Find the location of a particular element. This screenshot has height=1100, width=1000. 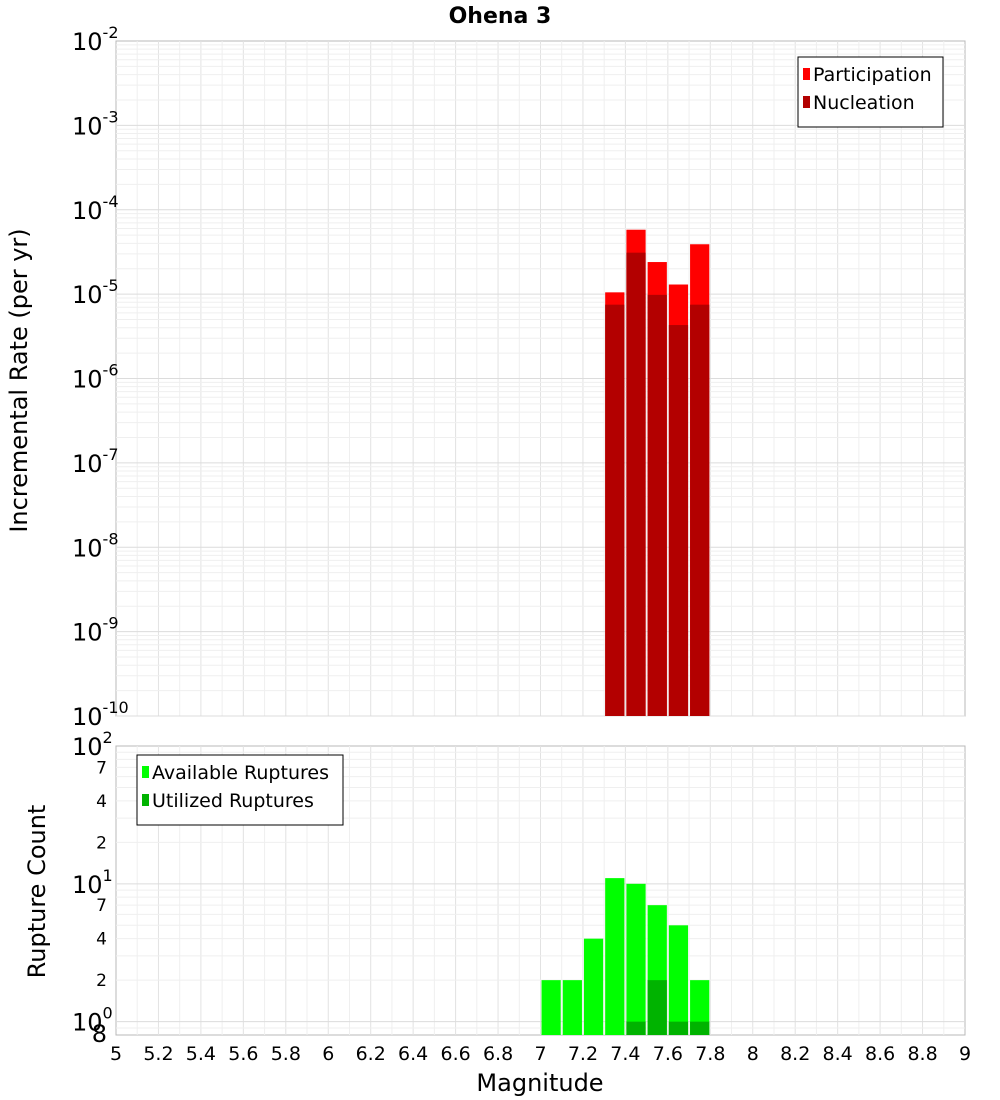

x-tick-label: 6.6 is located at coordinates (455, 1054).